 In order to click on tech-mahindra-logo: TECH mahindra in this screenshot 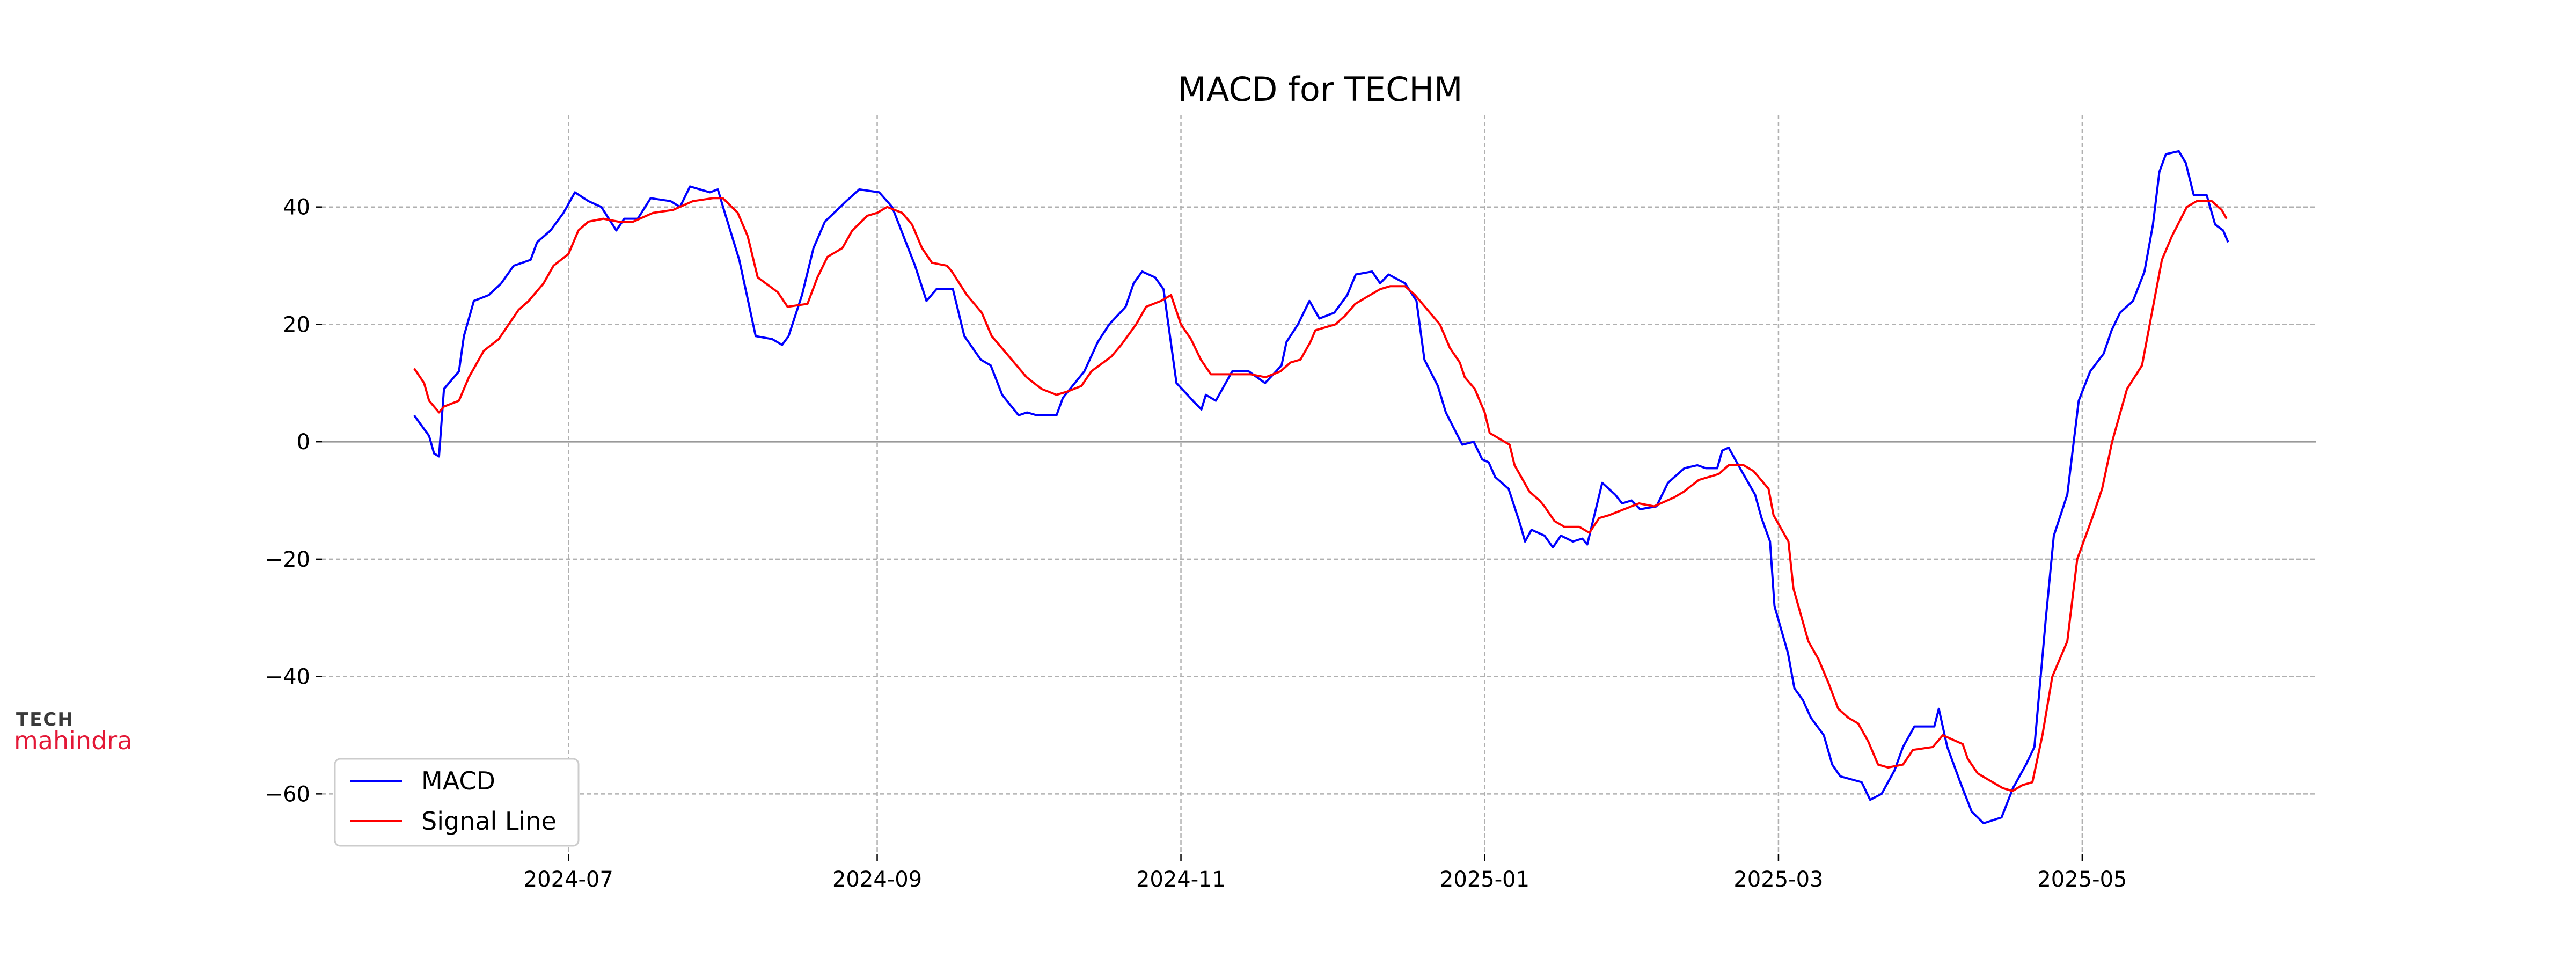, I will do `click(73, 732)`.